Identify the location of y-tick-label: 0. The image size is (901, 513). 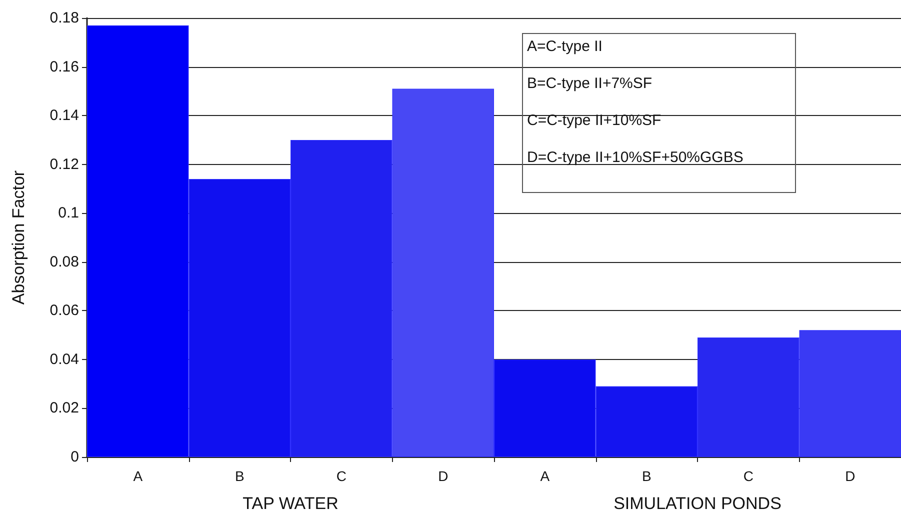
(74, 457).